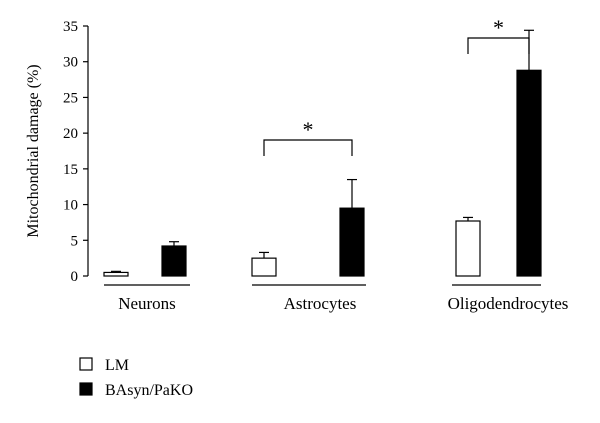 The width and height of the screenshot is (600, 423). What do you see at coordinates (70, 63) in the screenshot?
I see `y-tick-label: 30` at bounding box center [70, 63].